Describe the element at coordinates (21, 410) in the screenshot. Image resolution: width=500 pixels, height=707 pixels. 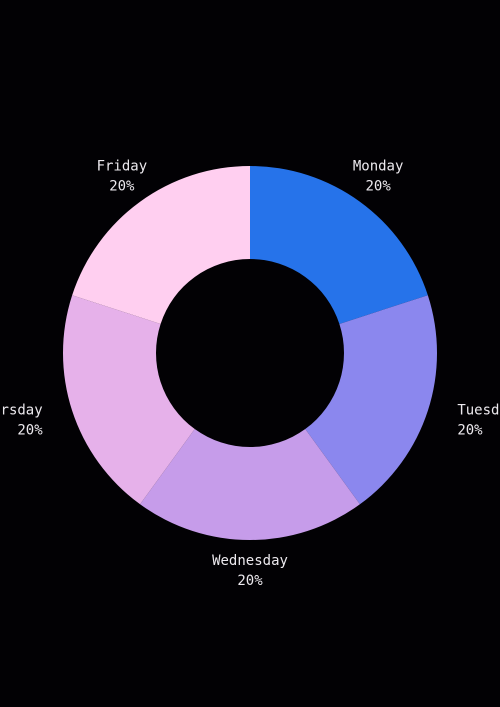
I see `slice-label: Thursday` at that location.